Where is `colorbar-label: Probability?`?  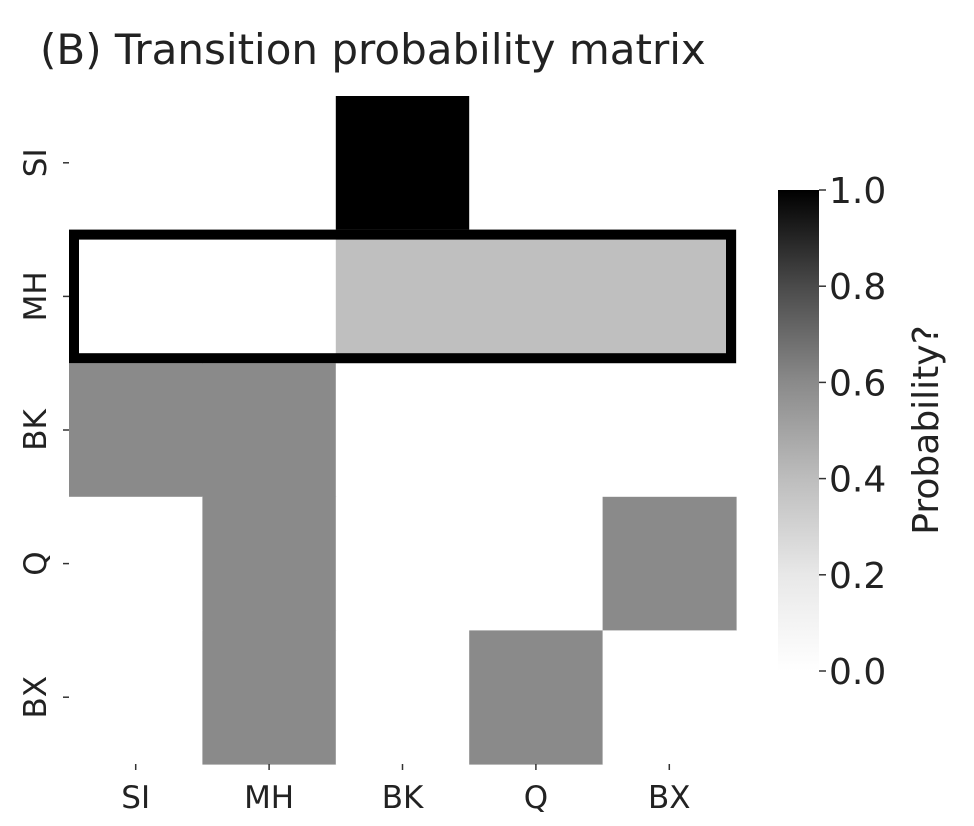
colorbar-label: Probability? is located at coordinates (926, 429).